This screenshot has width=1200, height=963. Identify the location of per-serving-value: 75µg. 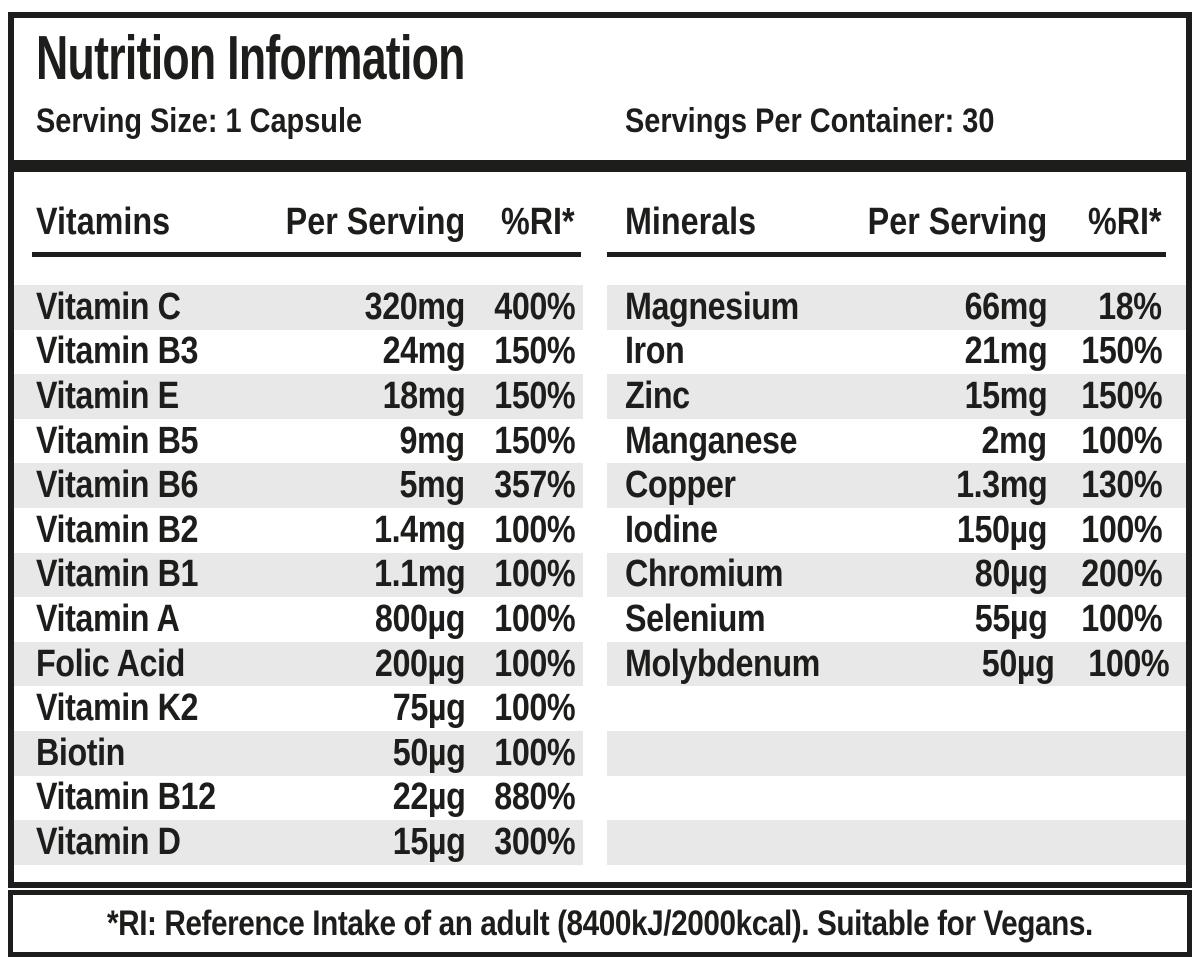
(428, 708).